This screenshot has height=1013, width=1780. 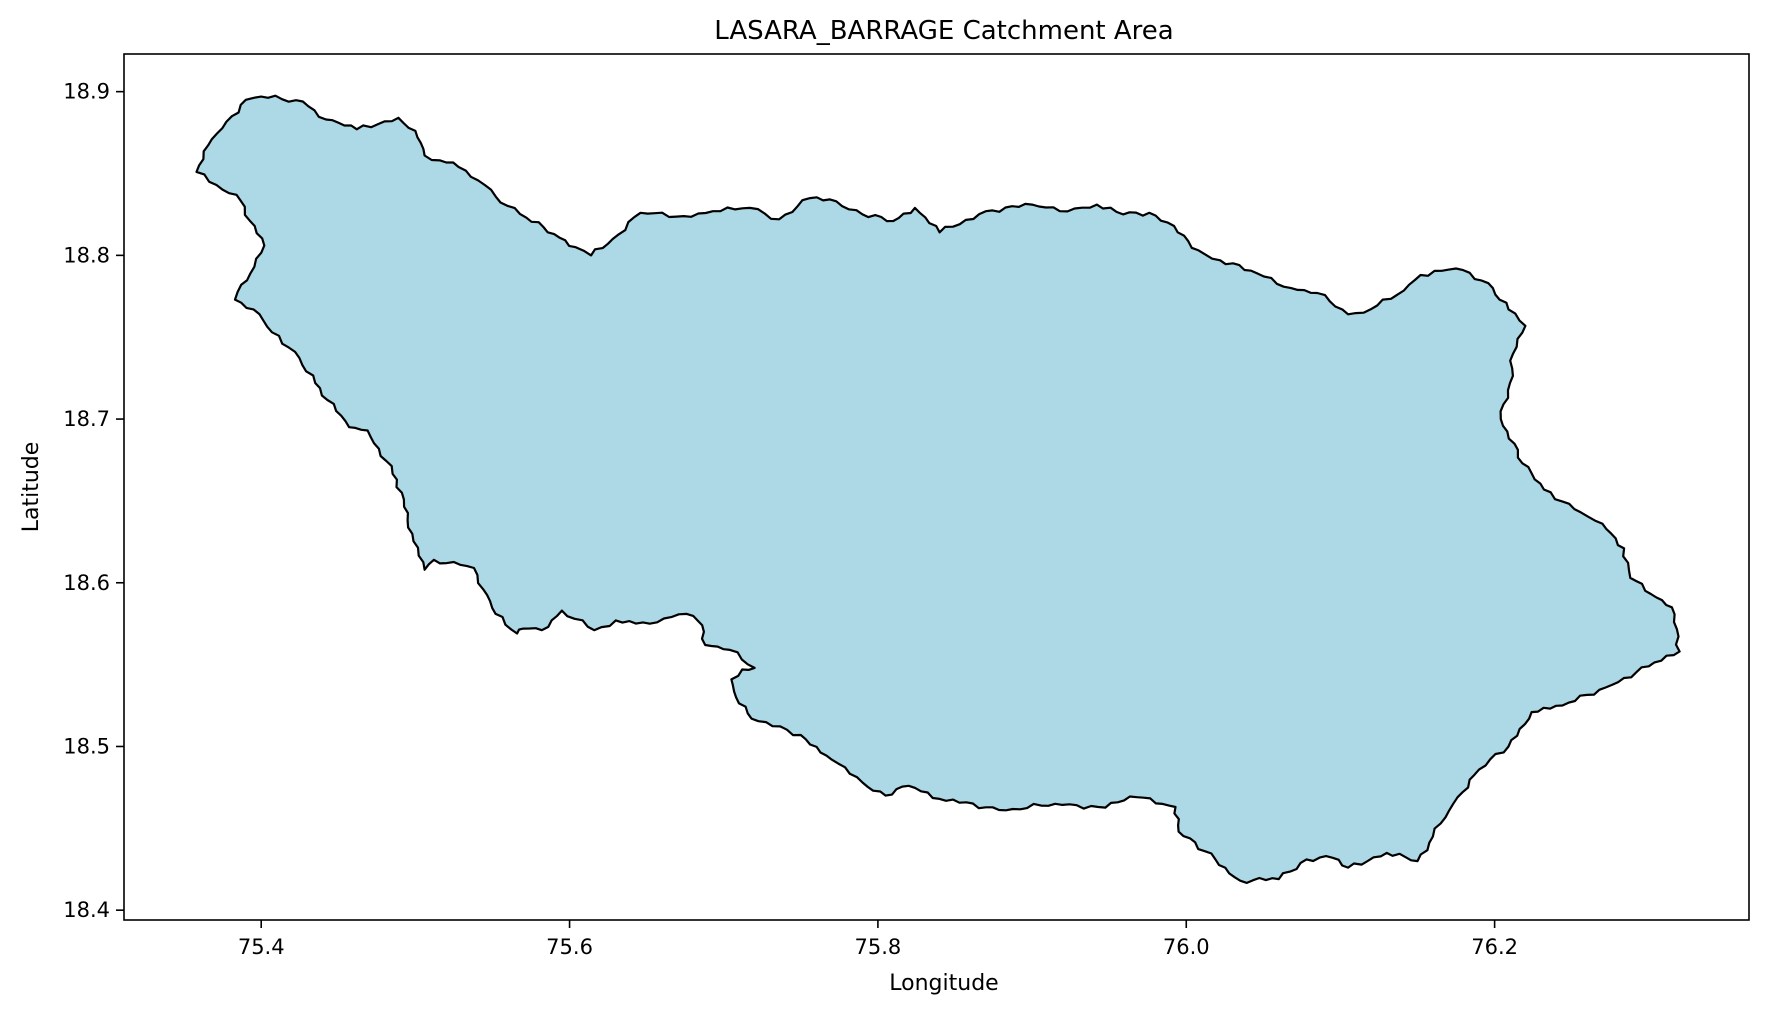 I want to click on x-axis-label: Longitude, so click(x=943, y=983).